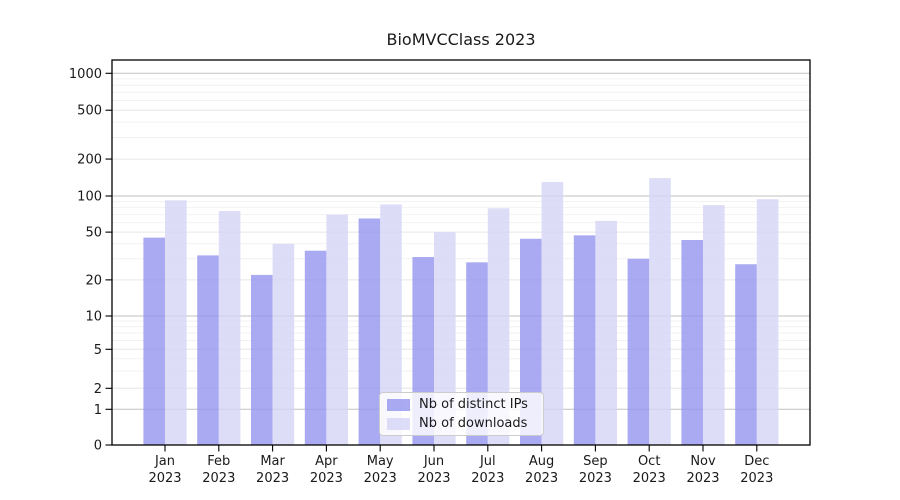 The width and height of the screenshot is (900, 500). Describe the element at coordinates (337, 329) in the screenshot. I see `bar-downloads-apr` at that location.